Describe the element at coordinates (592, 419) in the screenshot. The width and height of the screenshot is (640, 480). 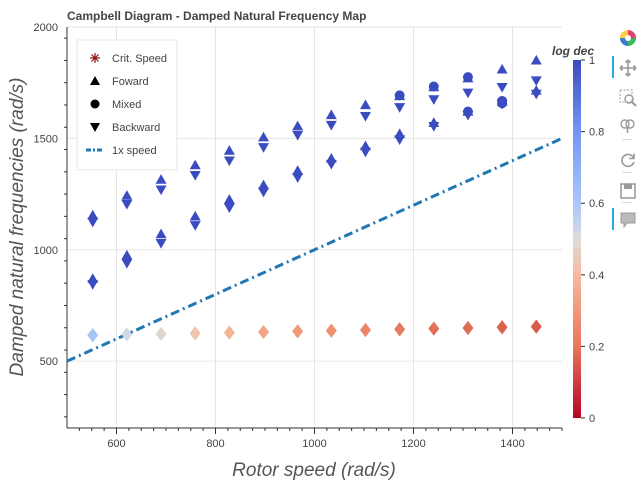
I see `colorbar-tick-label: 0` at that location.